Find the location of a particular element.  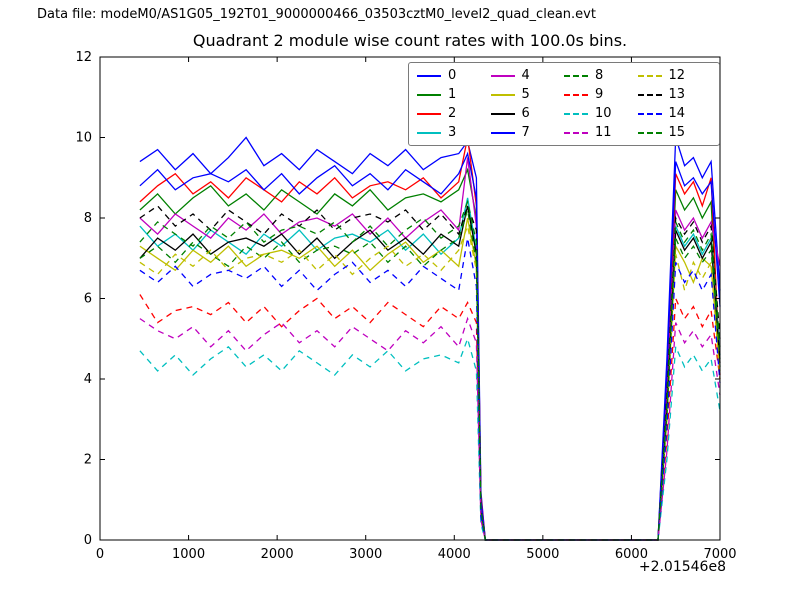

legend-item-8: 8 is located at coordinates (601, 75).